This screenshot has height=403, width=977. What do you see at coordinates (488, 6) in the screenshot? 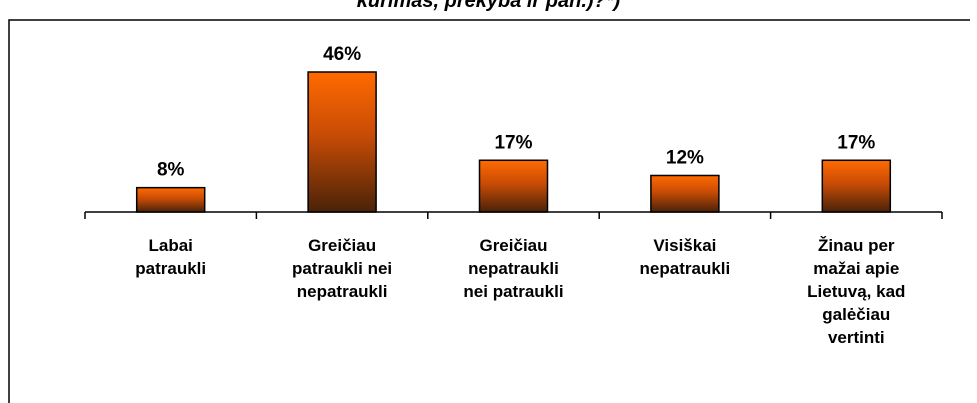
I see `chart-title: kurimas, prekyba ir pan.)?*)` at bounding box center [488, 6].